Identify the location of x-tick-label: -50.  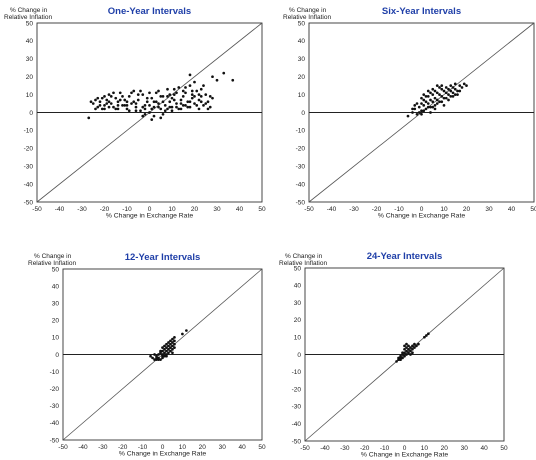
(309, 209).